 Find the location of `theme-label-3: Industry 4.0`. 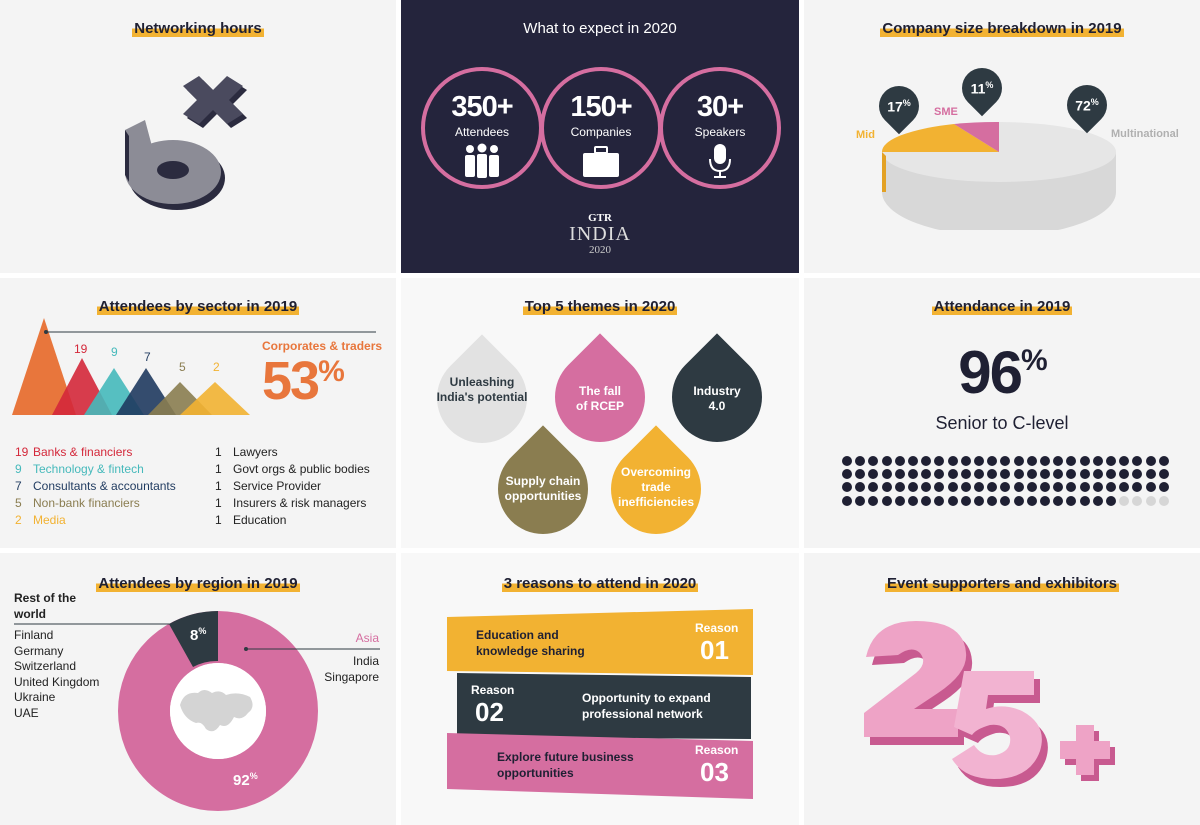

theme-label-3: Industry 4.0 is located at coordinates (717, 398).